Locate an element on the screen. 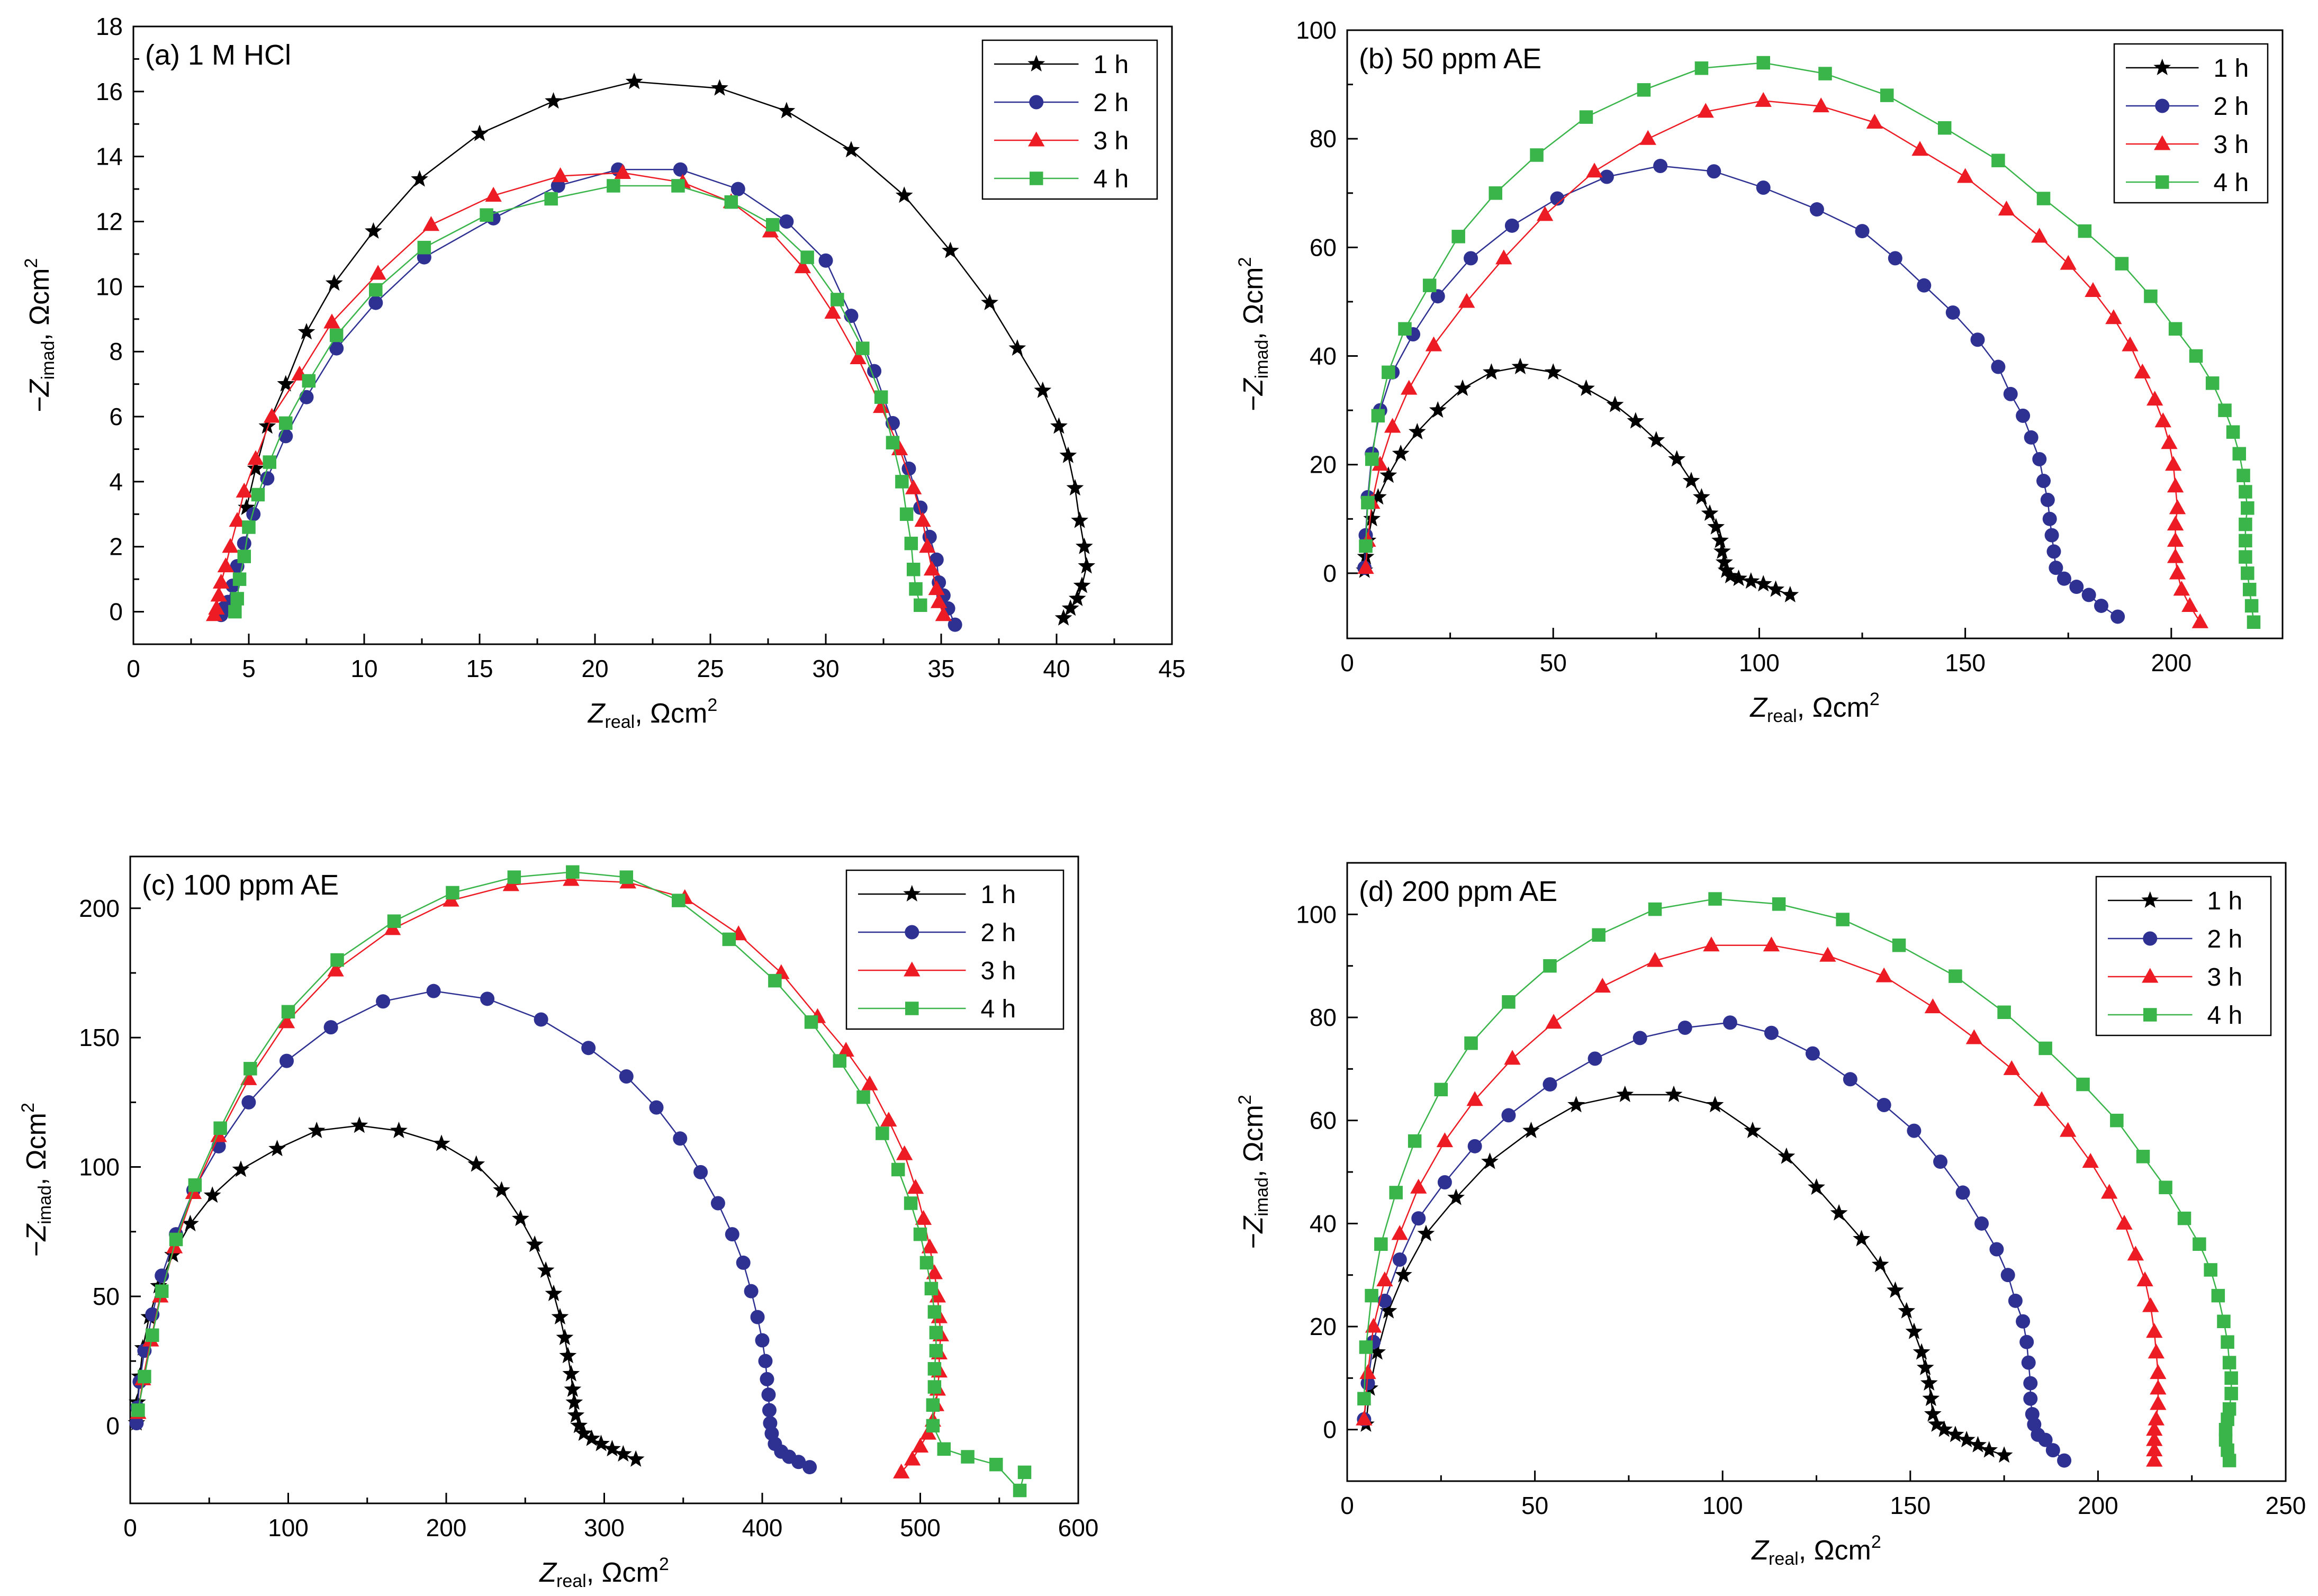 The image size is (2318, 1596). panel-title-c: (c) 100 ppm AE is located at coordinates (240, 885).